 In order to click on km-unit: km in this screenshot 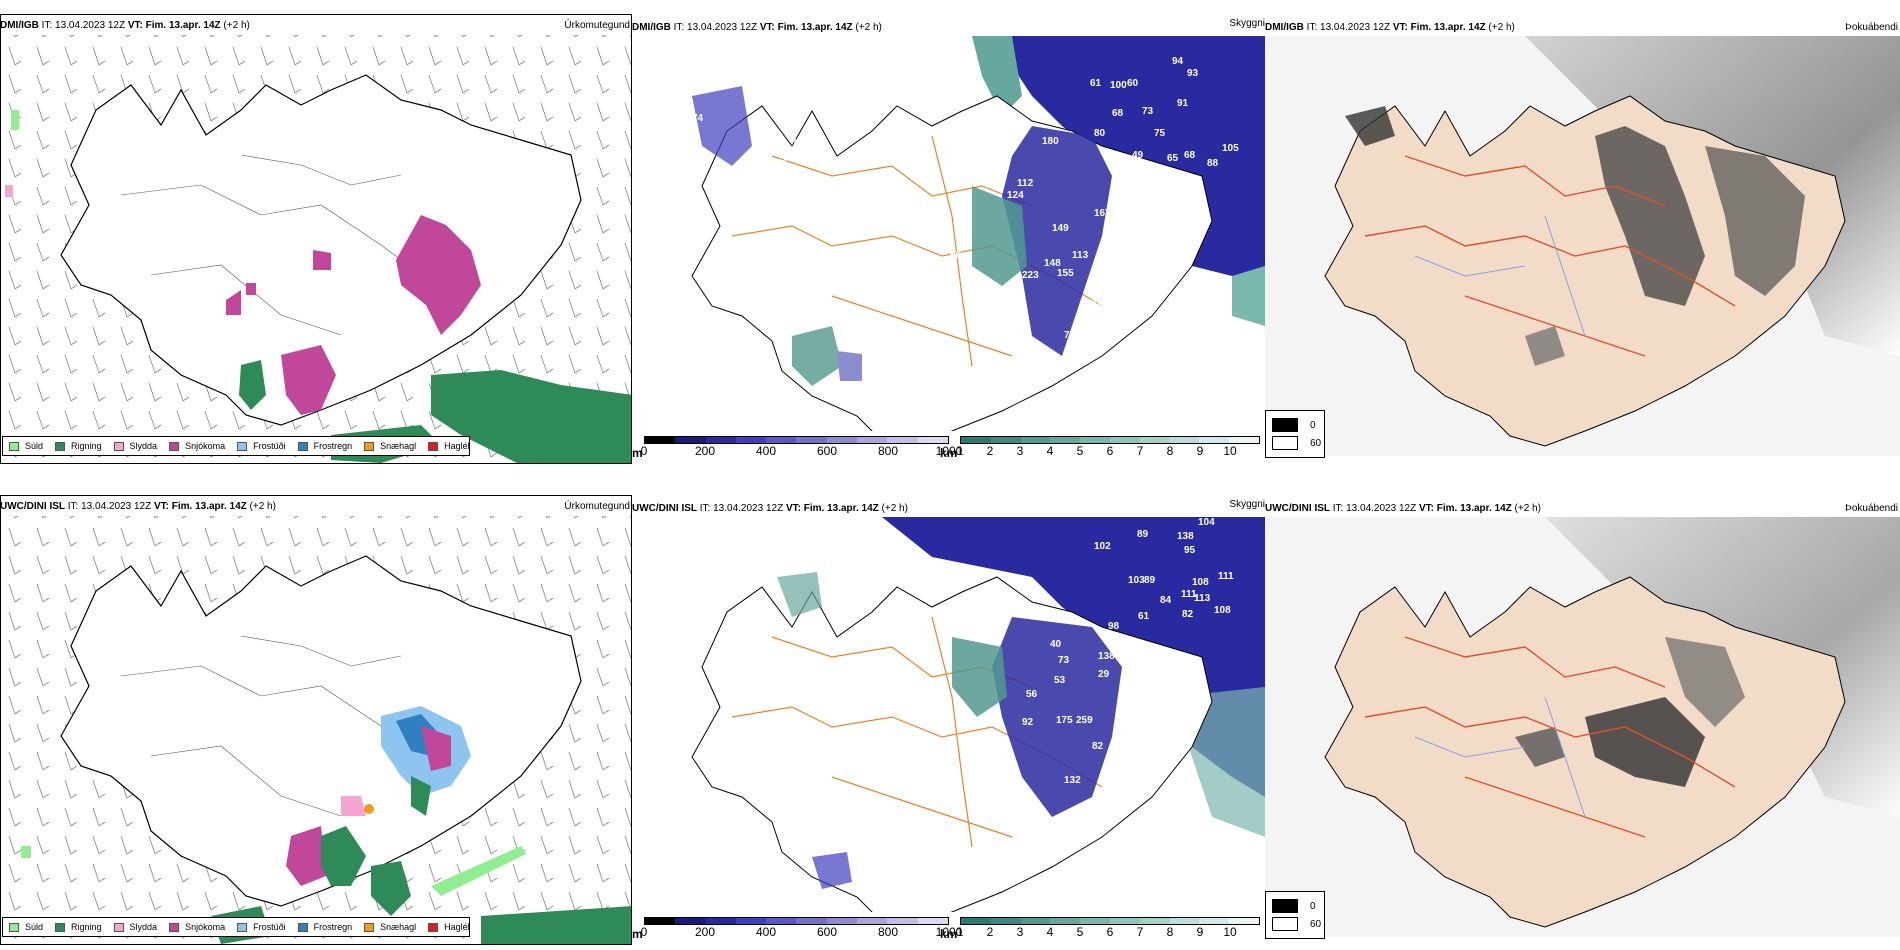, I will do `click(949, 453)`.